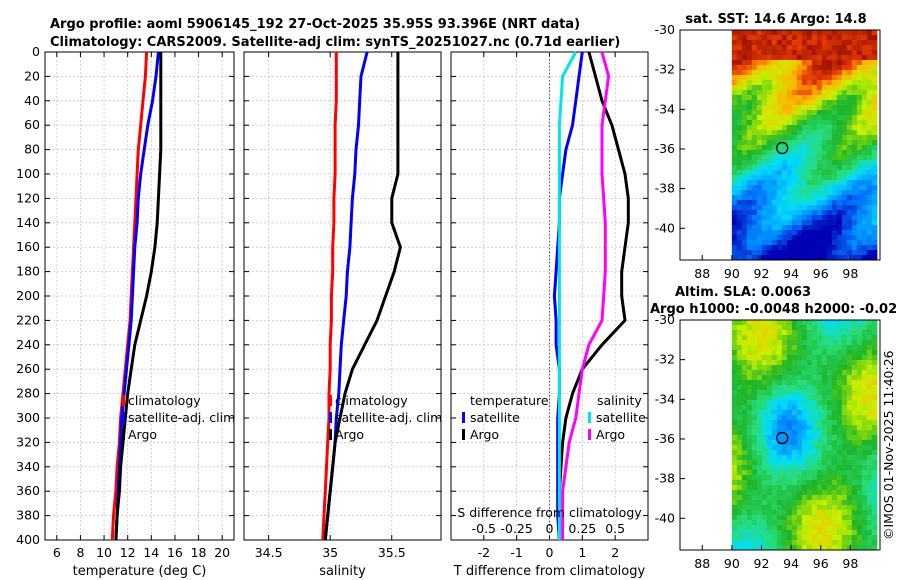  I want to click on y-tick-label: 120, so click(28, 197).